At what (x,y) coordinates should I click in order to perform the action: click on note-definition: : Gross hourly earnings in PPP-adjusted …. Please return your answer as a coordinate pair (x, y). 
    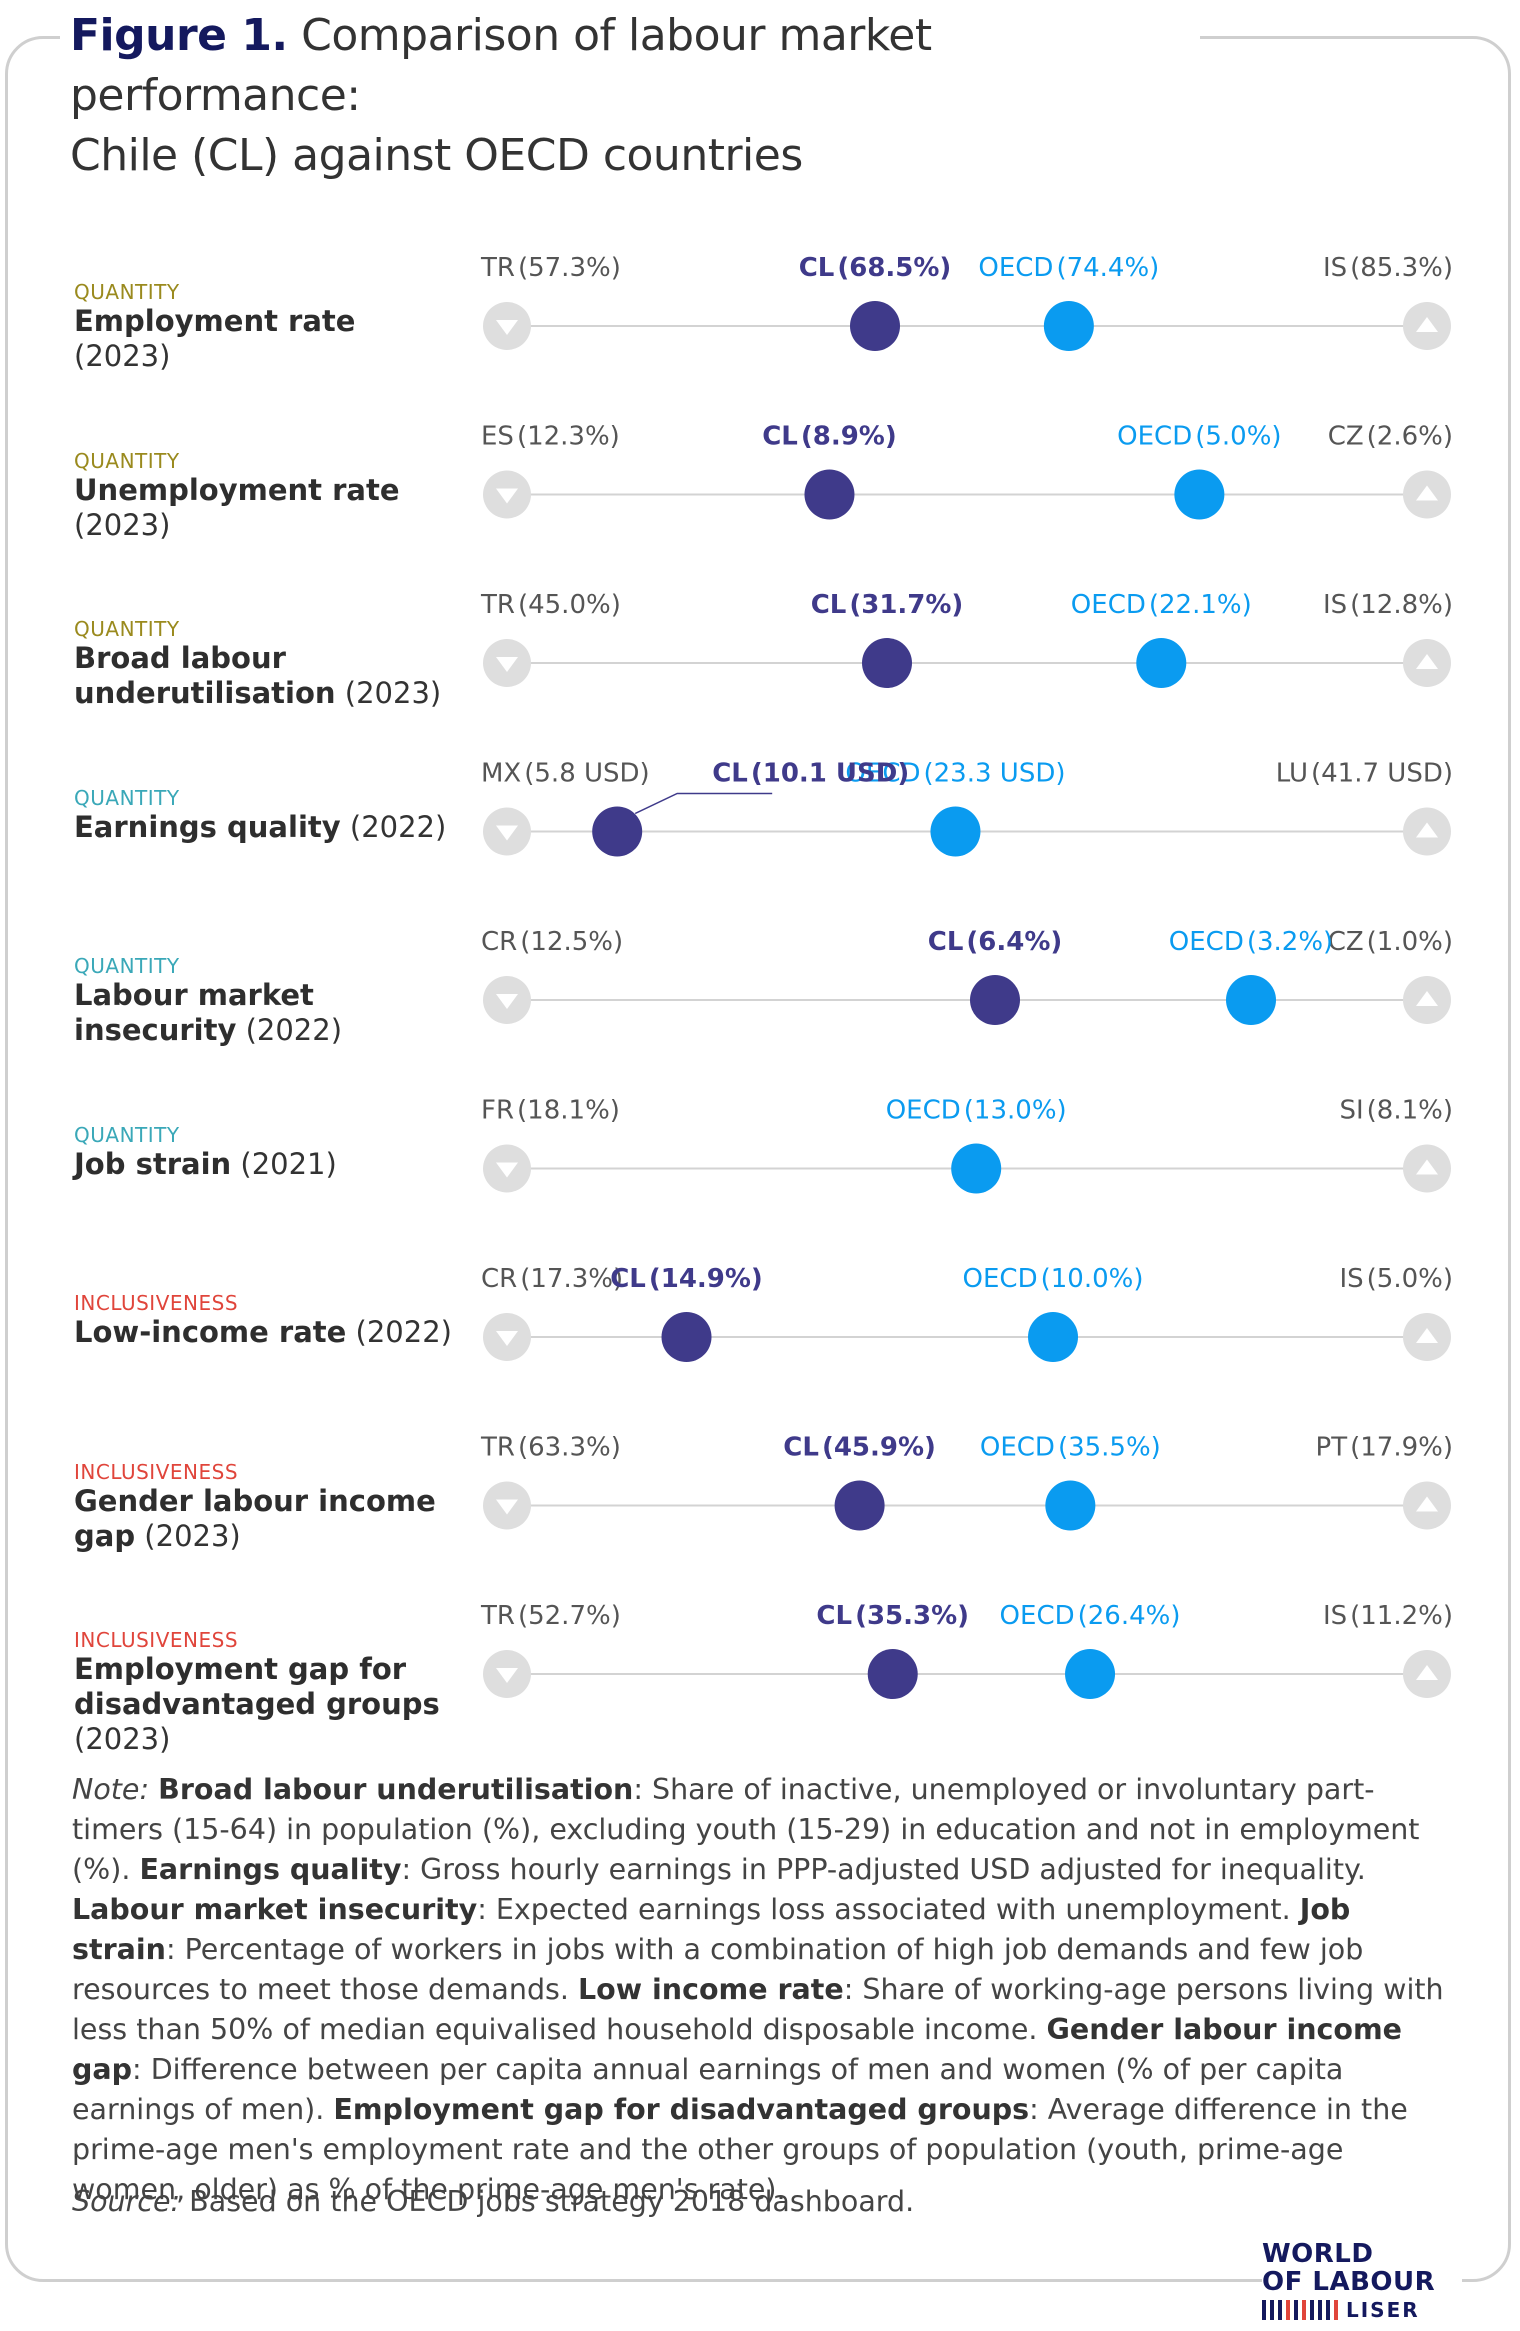
    Looking at the image, I should click on (883, 1869).